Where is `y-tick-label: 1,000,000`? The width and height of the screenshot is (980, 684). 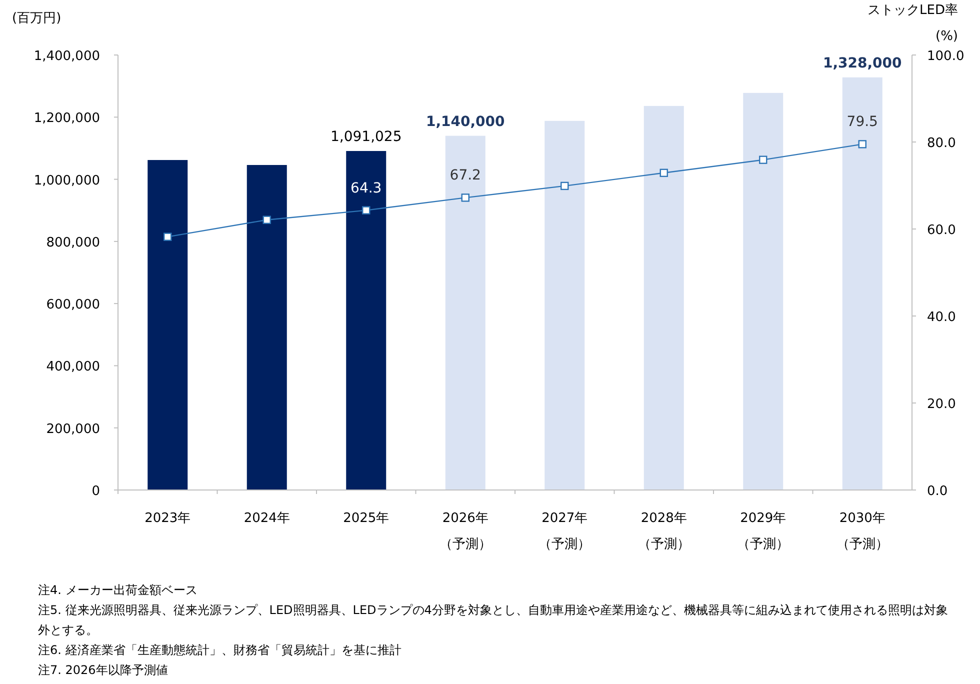
y-tick-label: 1,000,000 is located at coordinates (67, 180).